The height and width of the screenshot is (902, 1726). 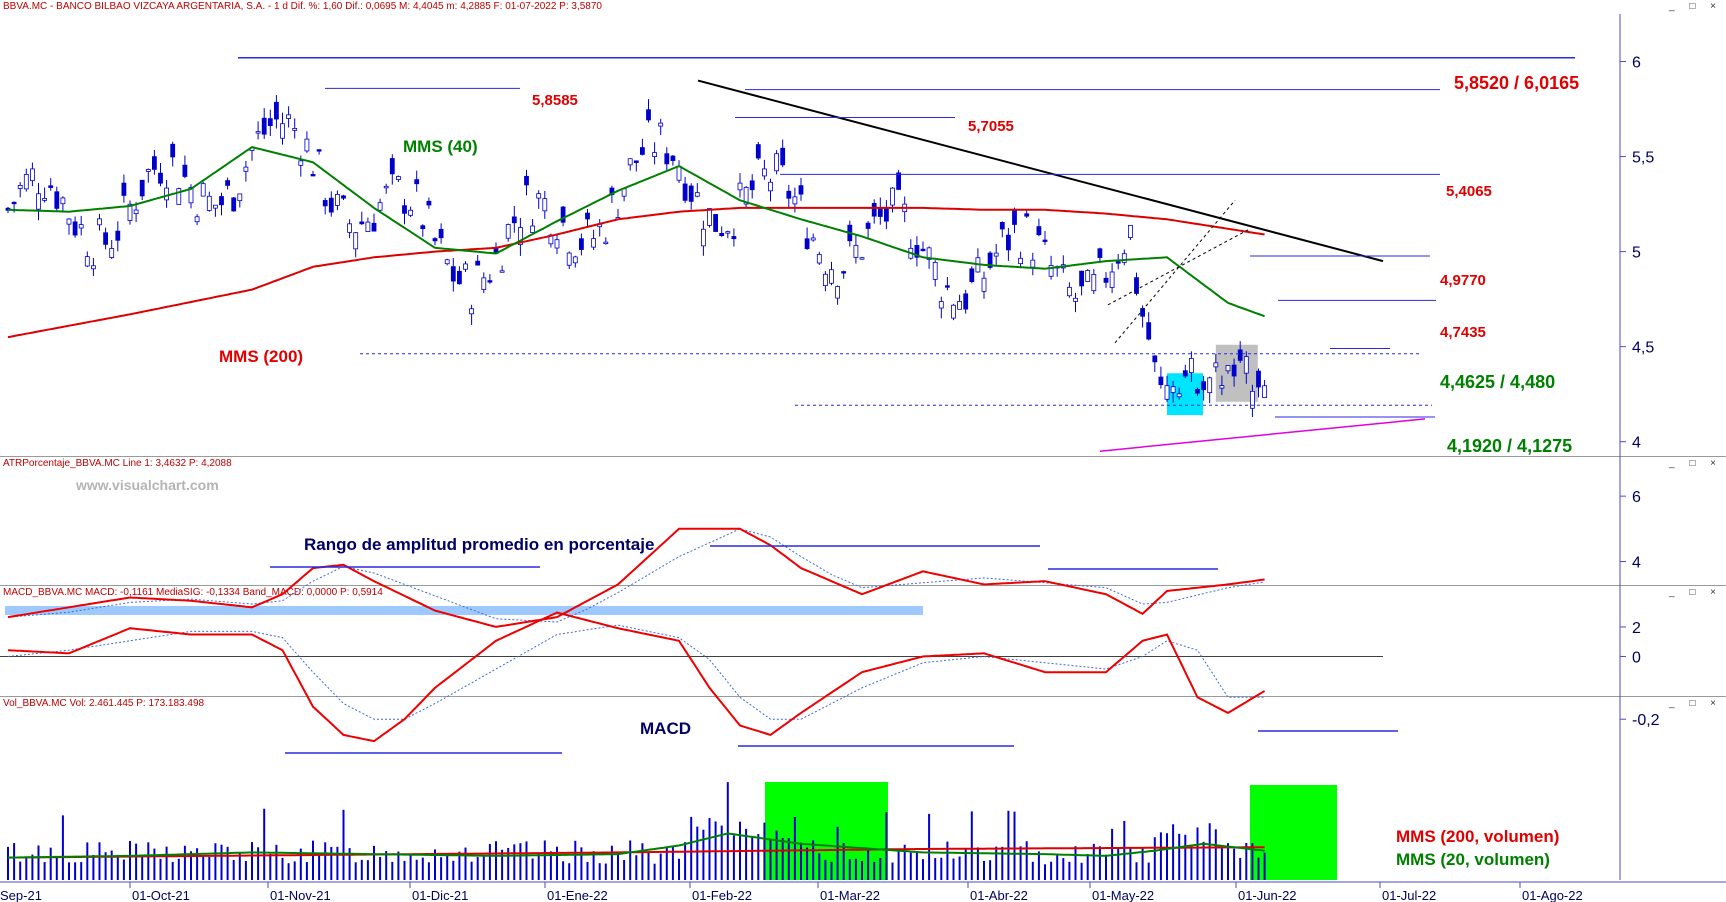 I want to click on mms40-line, so click(x=636, y=232).